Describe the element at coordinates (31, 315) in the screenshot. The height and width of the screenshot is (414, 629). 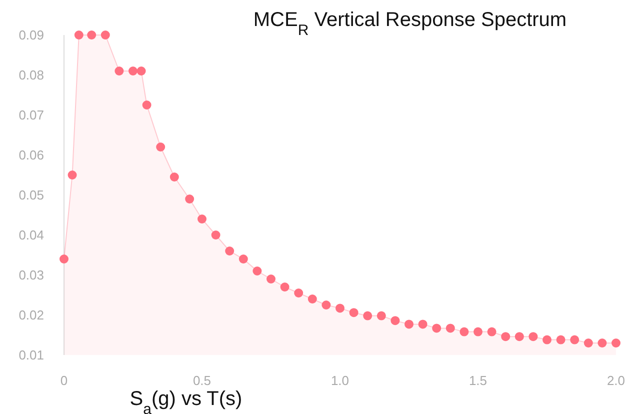
I see `y-tick-label: 0.02` at that location.